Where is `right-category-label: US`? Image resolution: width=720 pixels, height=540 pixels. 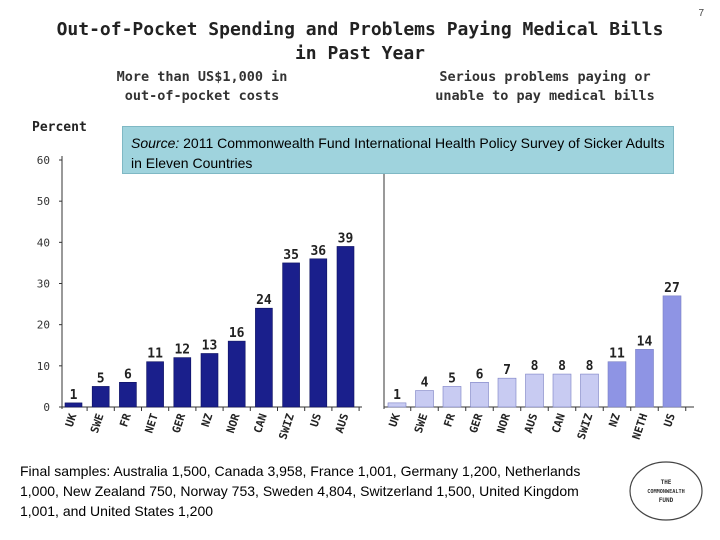 right-category-label: US is located at coordinates (669, 420).